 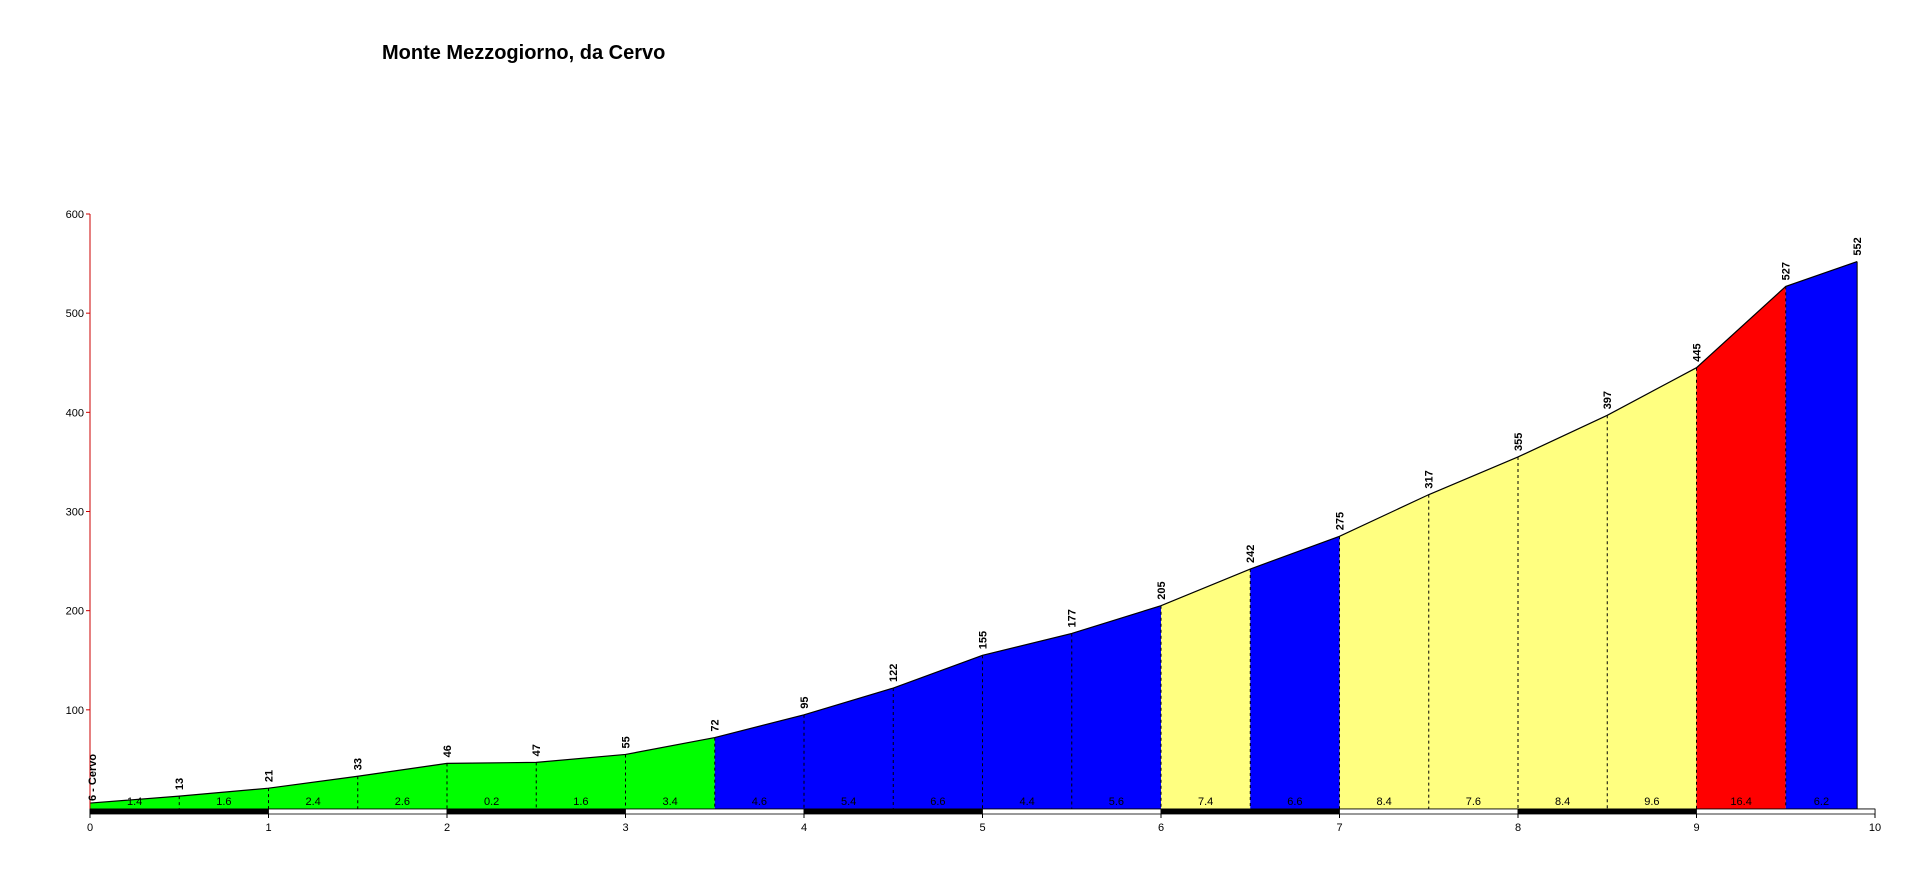 What do you see at coordinates (90, 828) in the screenshot?
I see `x-tick-label: 0` at bounding box center [90, 828].